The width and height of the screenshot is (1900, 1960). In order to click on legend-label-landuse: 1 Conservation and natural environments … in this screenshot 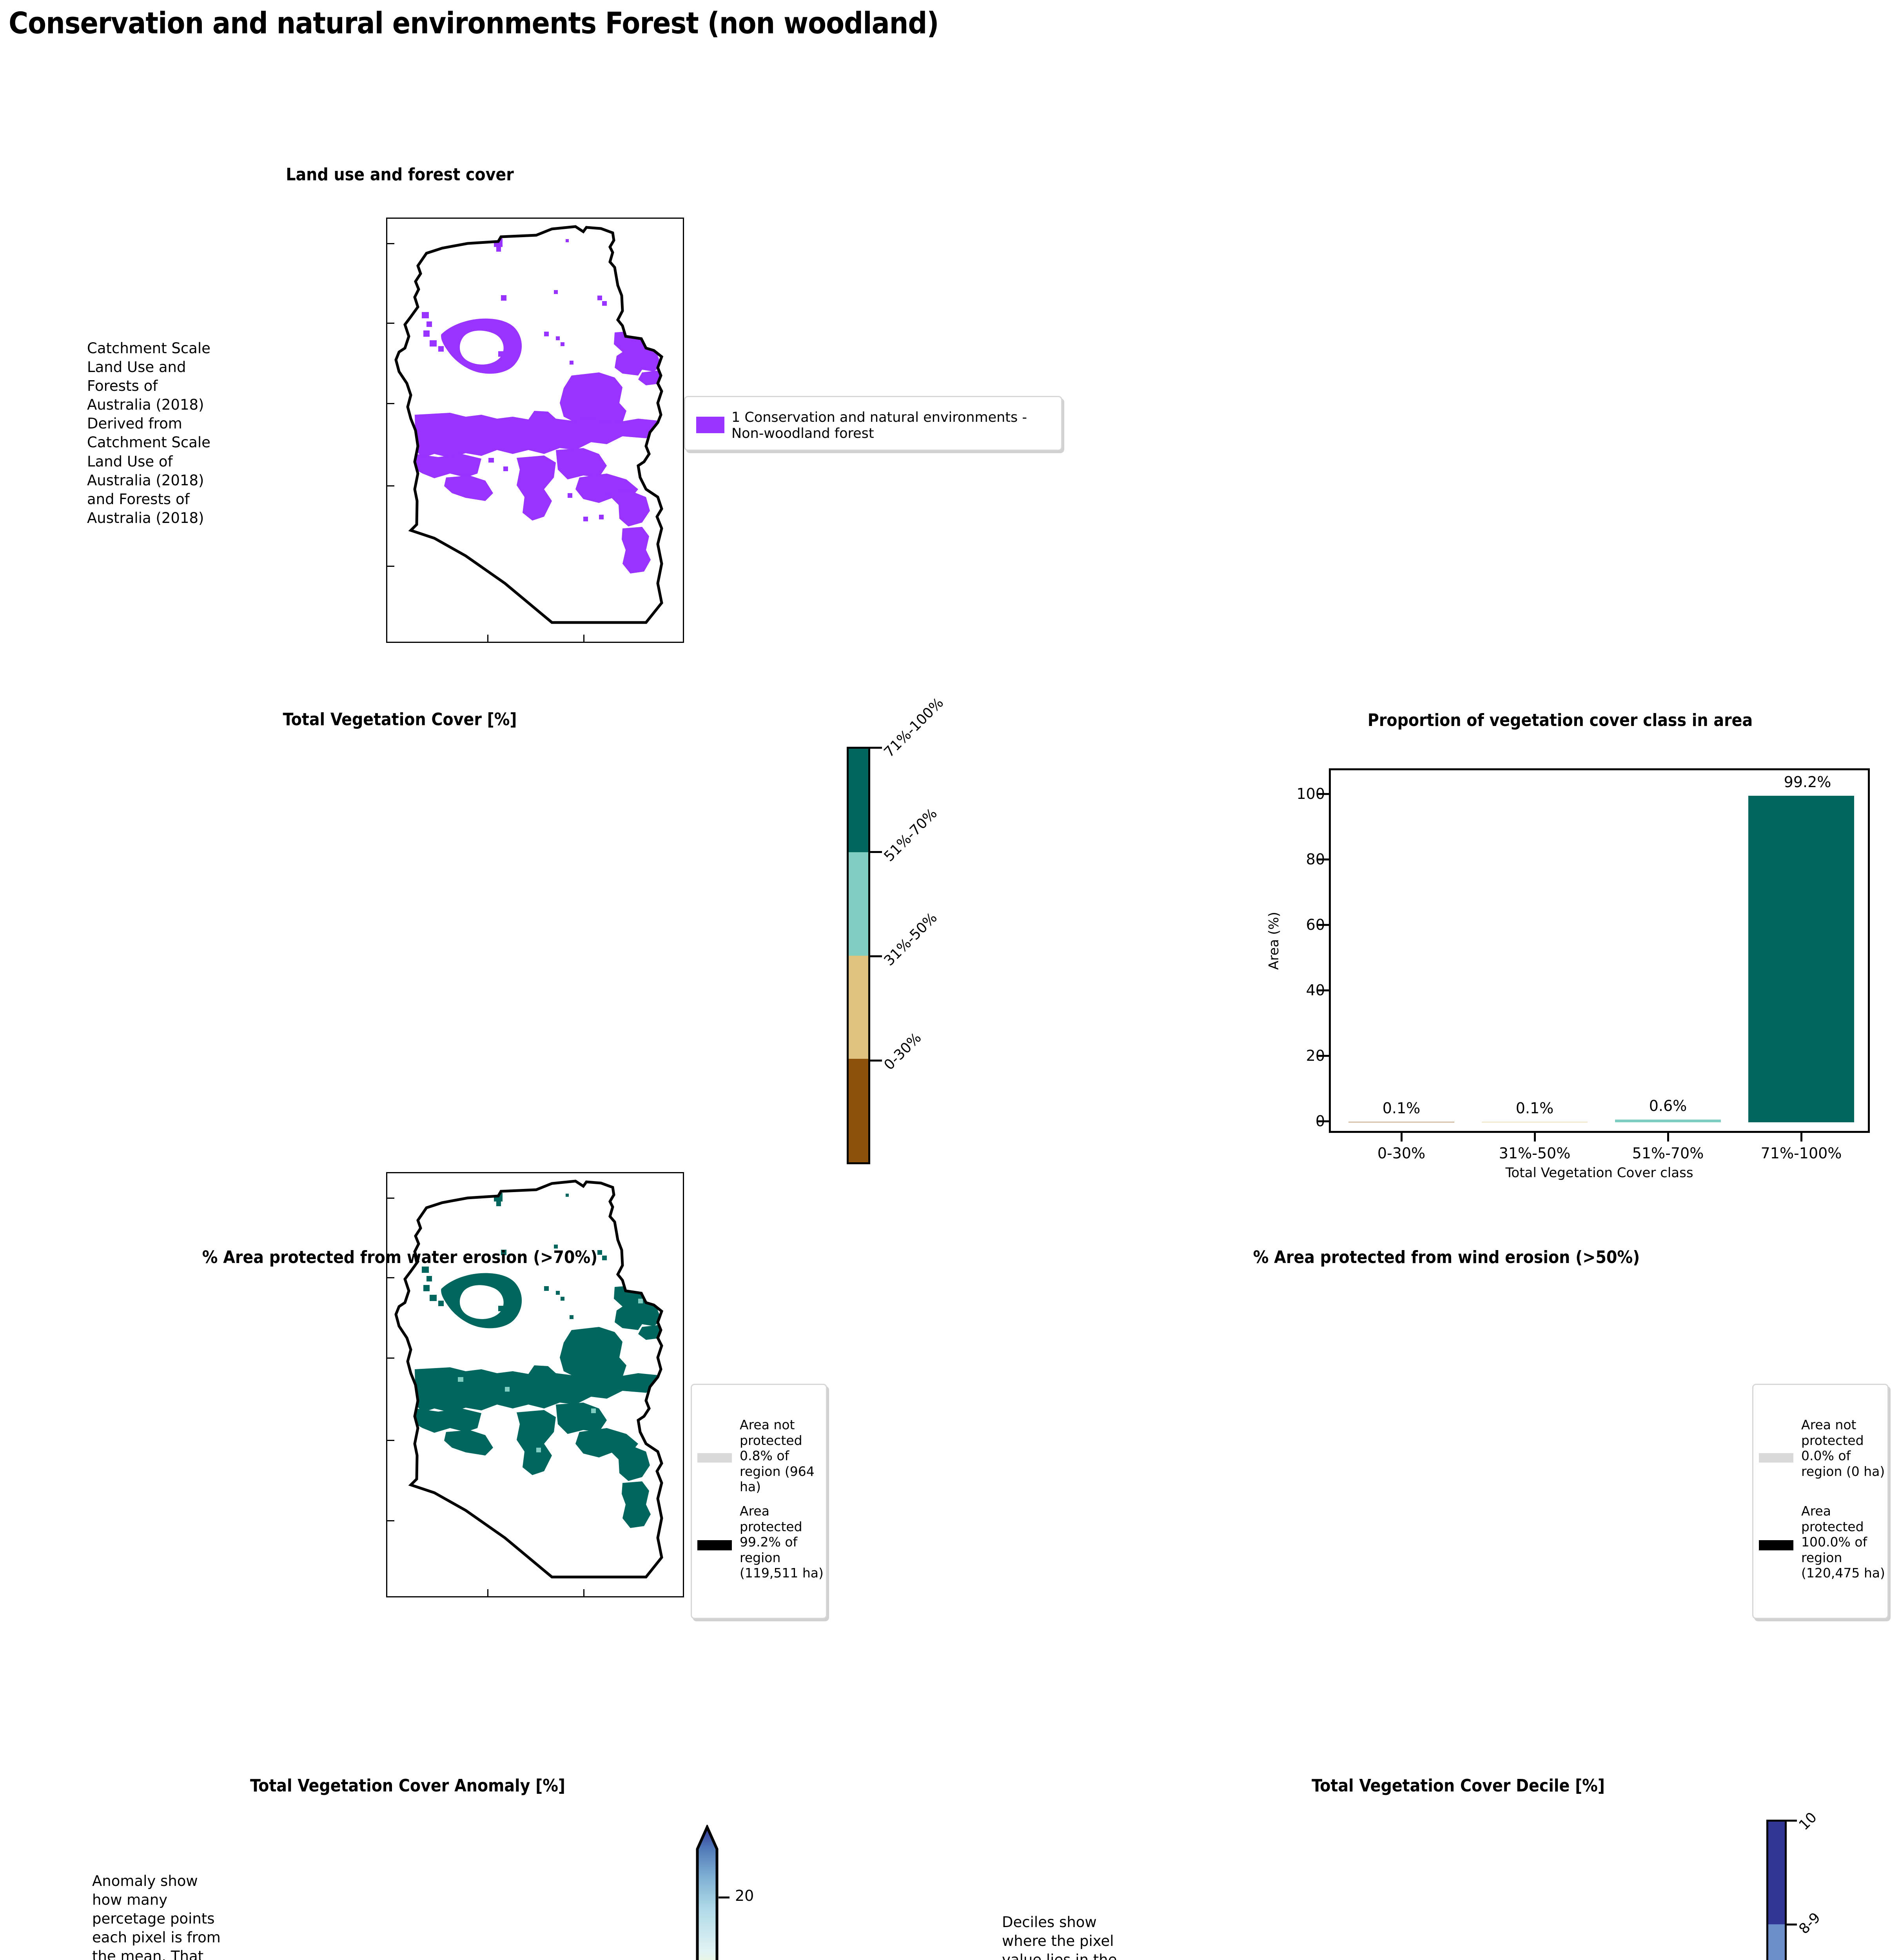, I will do `click(879, 425)`.